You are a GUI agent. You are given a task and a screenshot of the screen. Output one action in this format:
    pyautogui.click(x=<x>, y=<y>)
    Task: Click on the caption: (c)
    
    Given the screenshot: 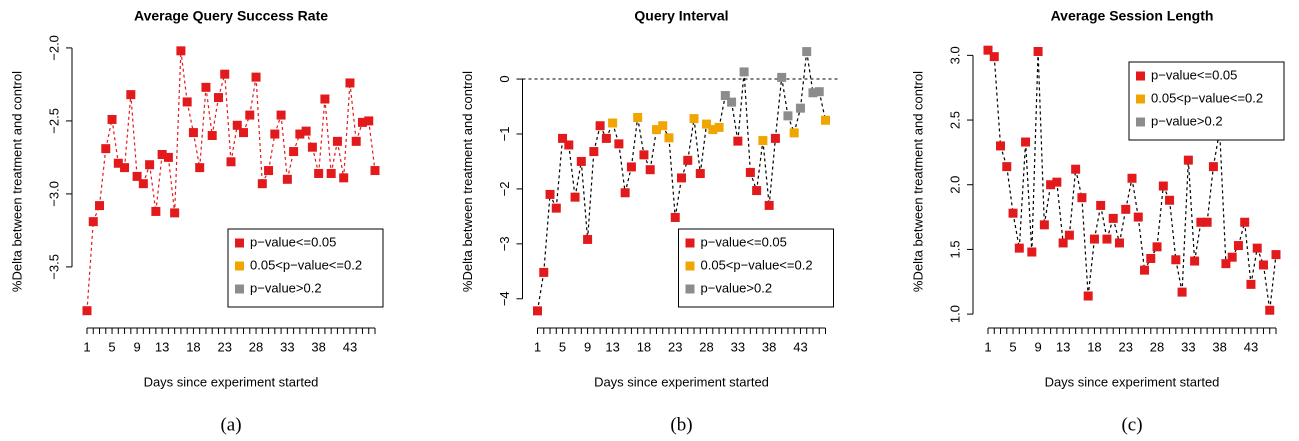 What is the action you would take?
    pyautogui.click(x=1131, y=424)
    